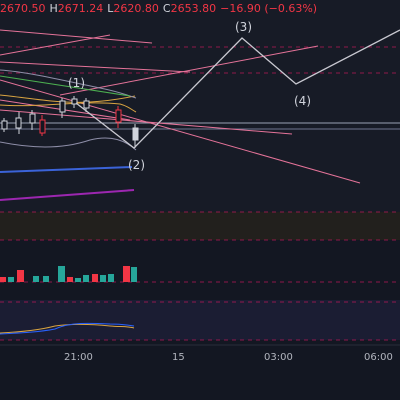 The image size is (400, 400). I want to click on low-key: L, so click(110, 8).